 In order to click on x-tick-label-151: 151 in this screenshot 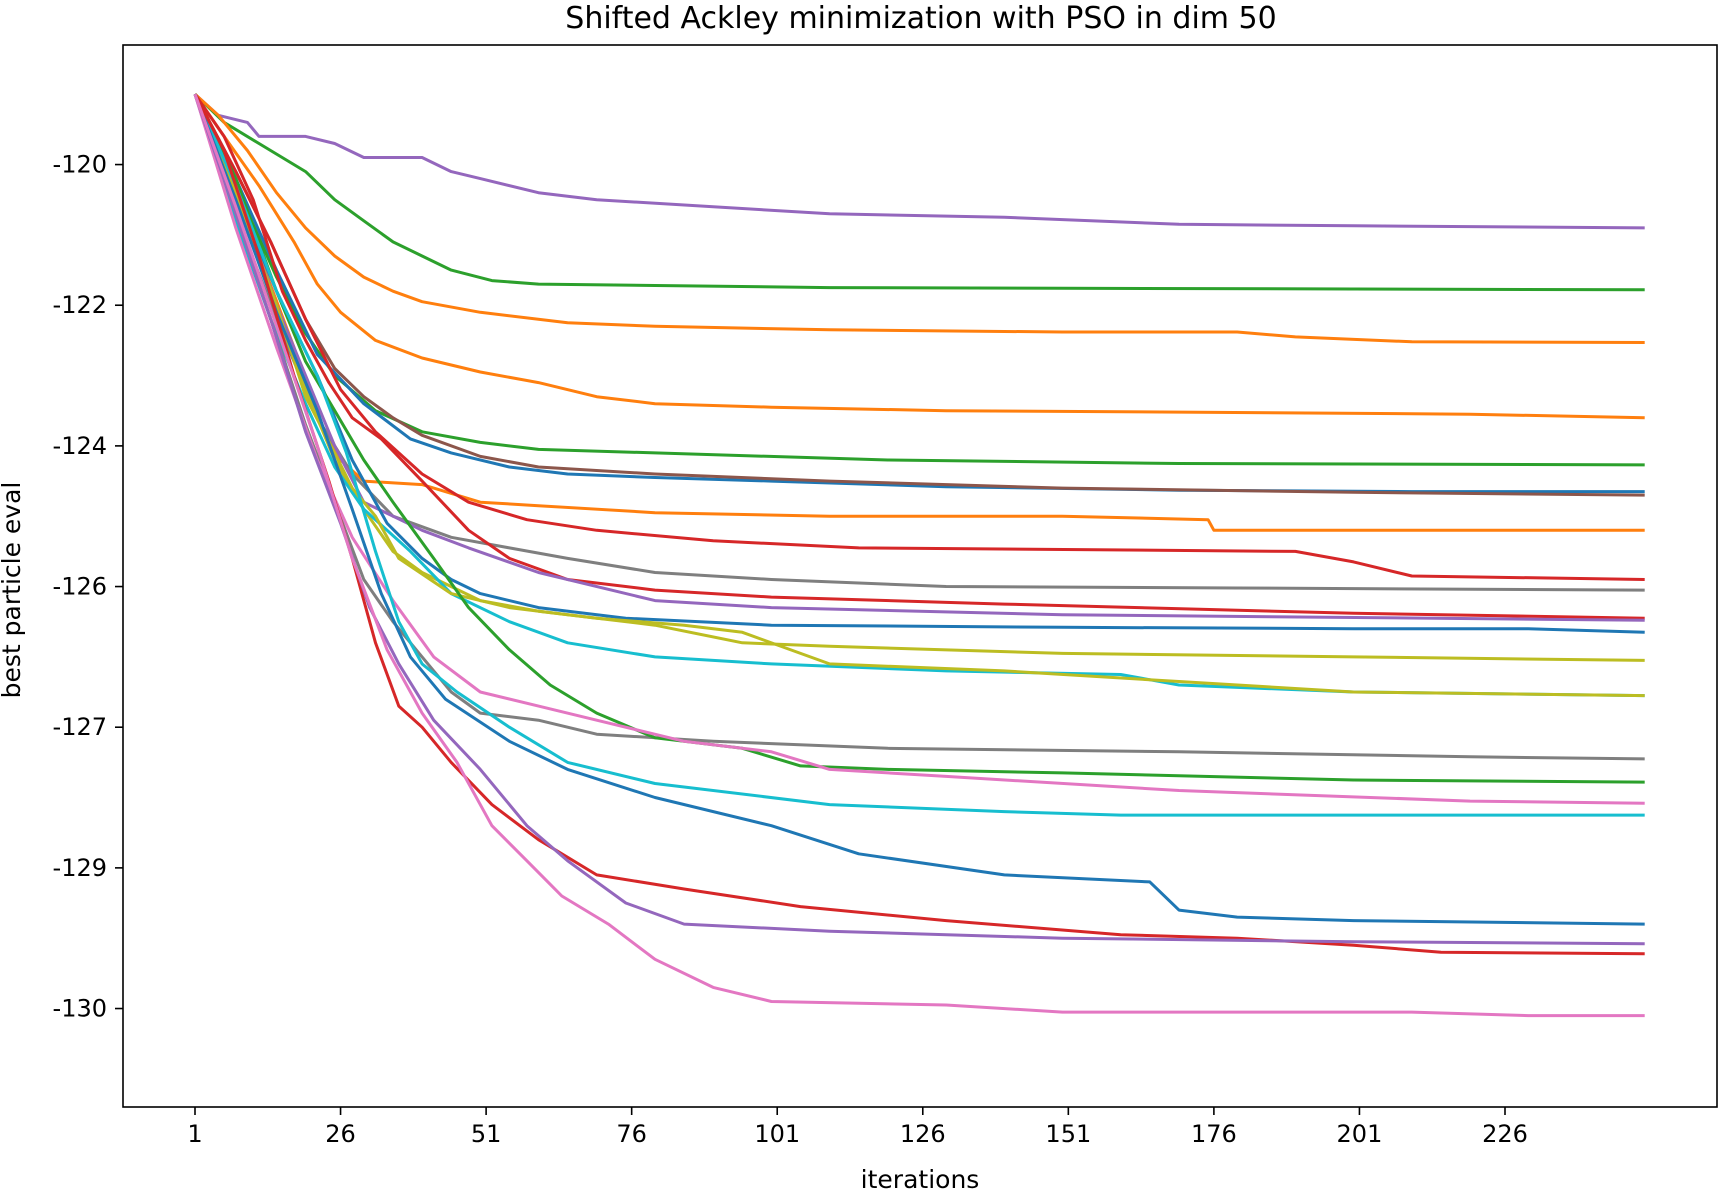, I will do `click(1068, 1134)`.